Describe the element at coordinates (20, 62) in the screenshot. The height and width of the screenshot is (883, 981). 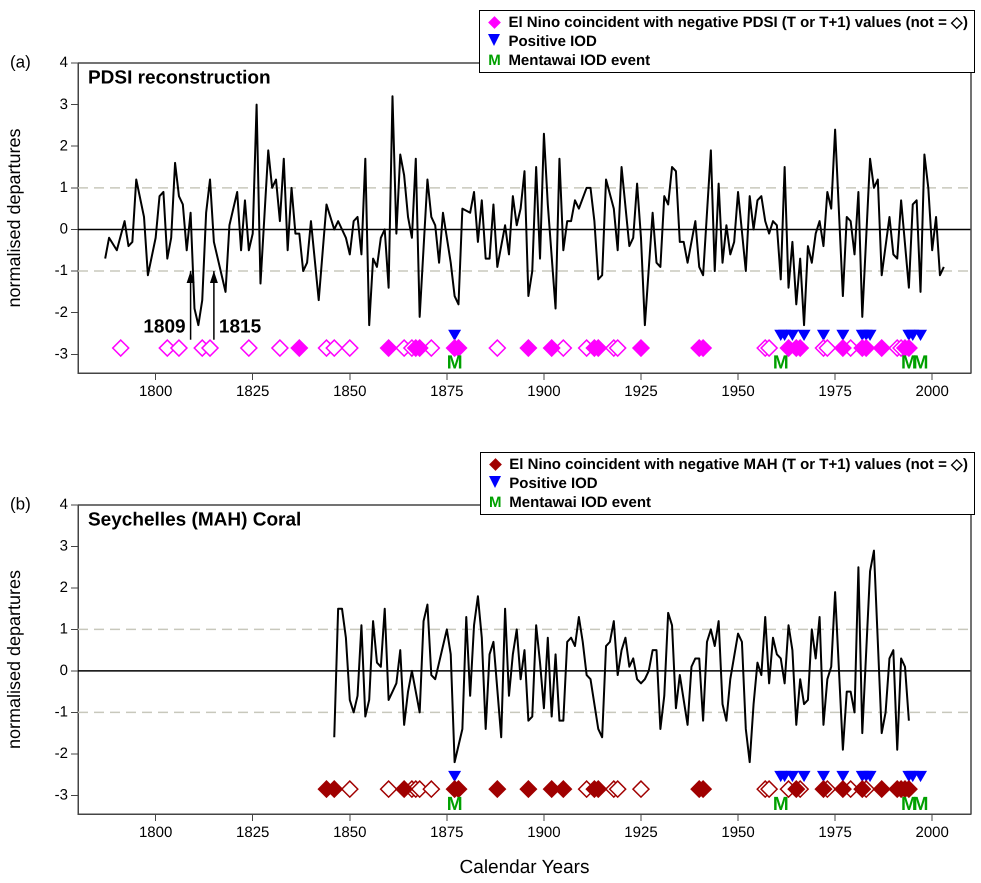
I see `text: (a)` at that location.